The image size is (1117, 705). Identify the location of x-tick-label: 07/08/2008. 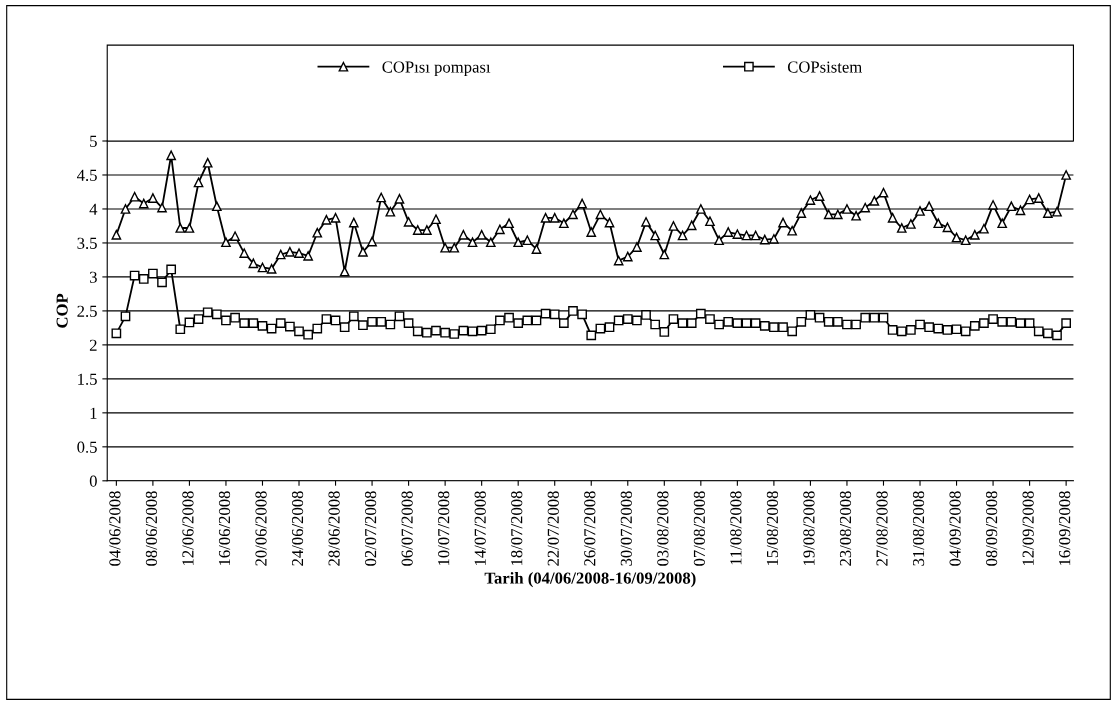
(699, 528).